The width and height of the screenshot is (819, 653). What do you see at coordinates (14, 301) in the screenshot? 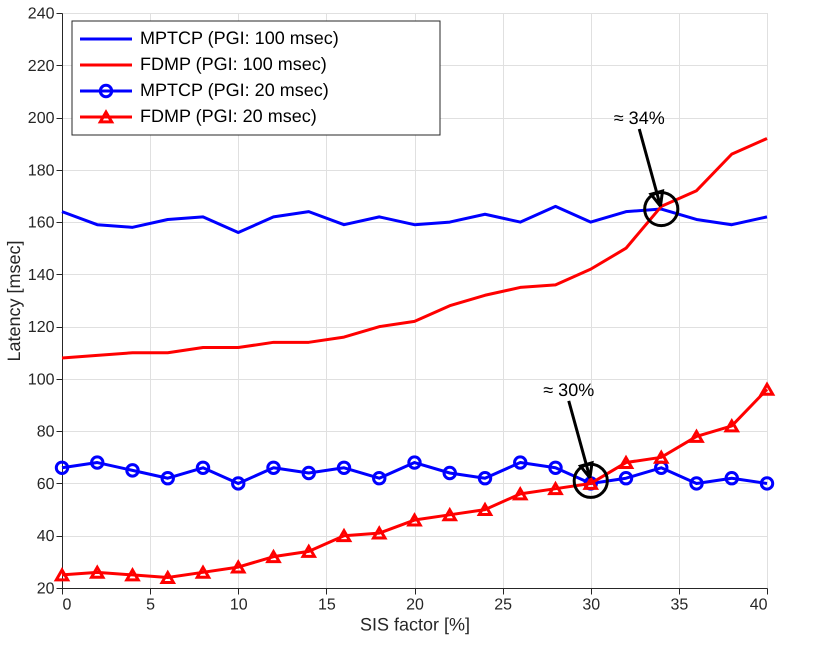
I see `y-axis-title: Latency [msec]` at bounding box center [14, 301].